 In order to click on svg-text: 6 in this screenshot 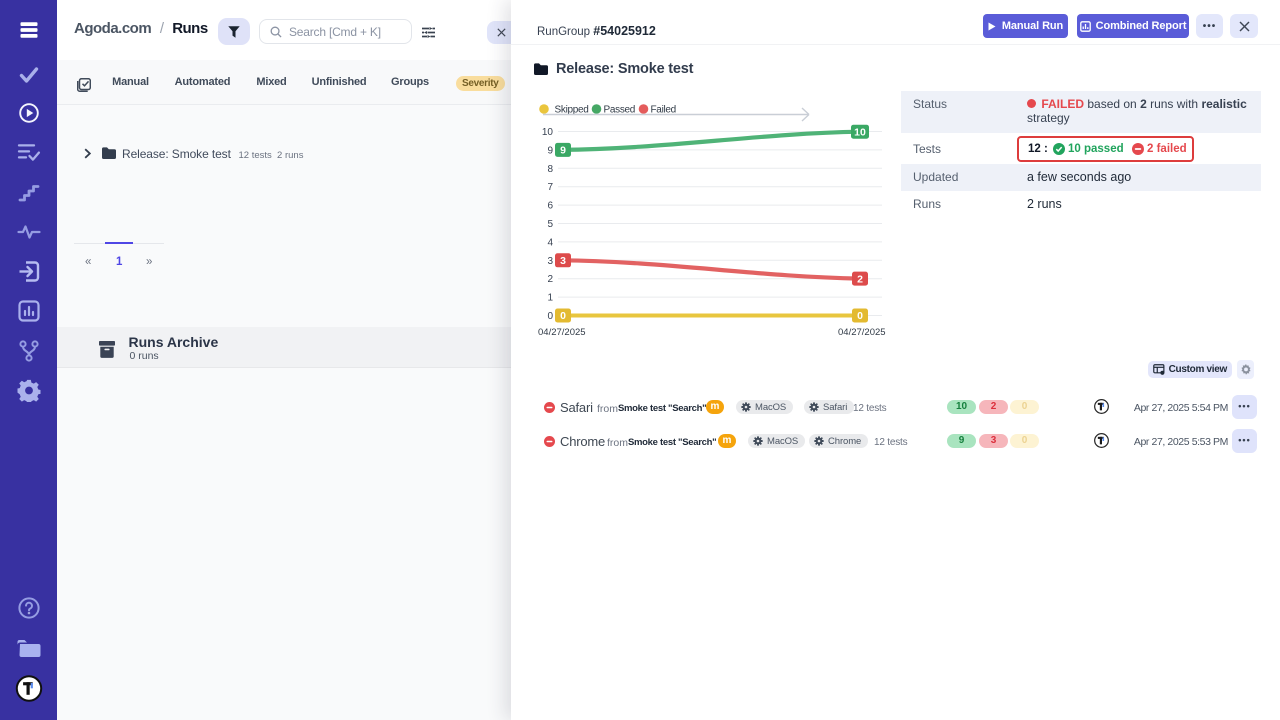, I will do `click(550, 206)`.